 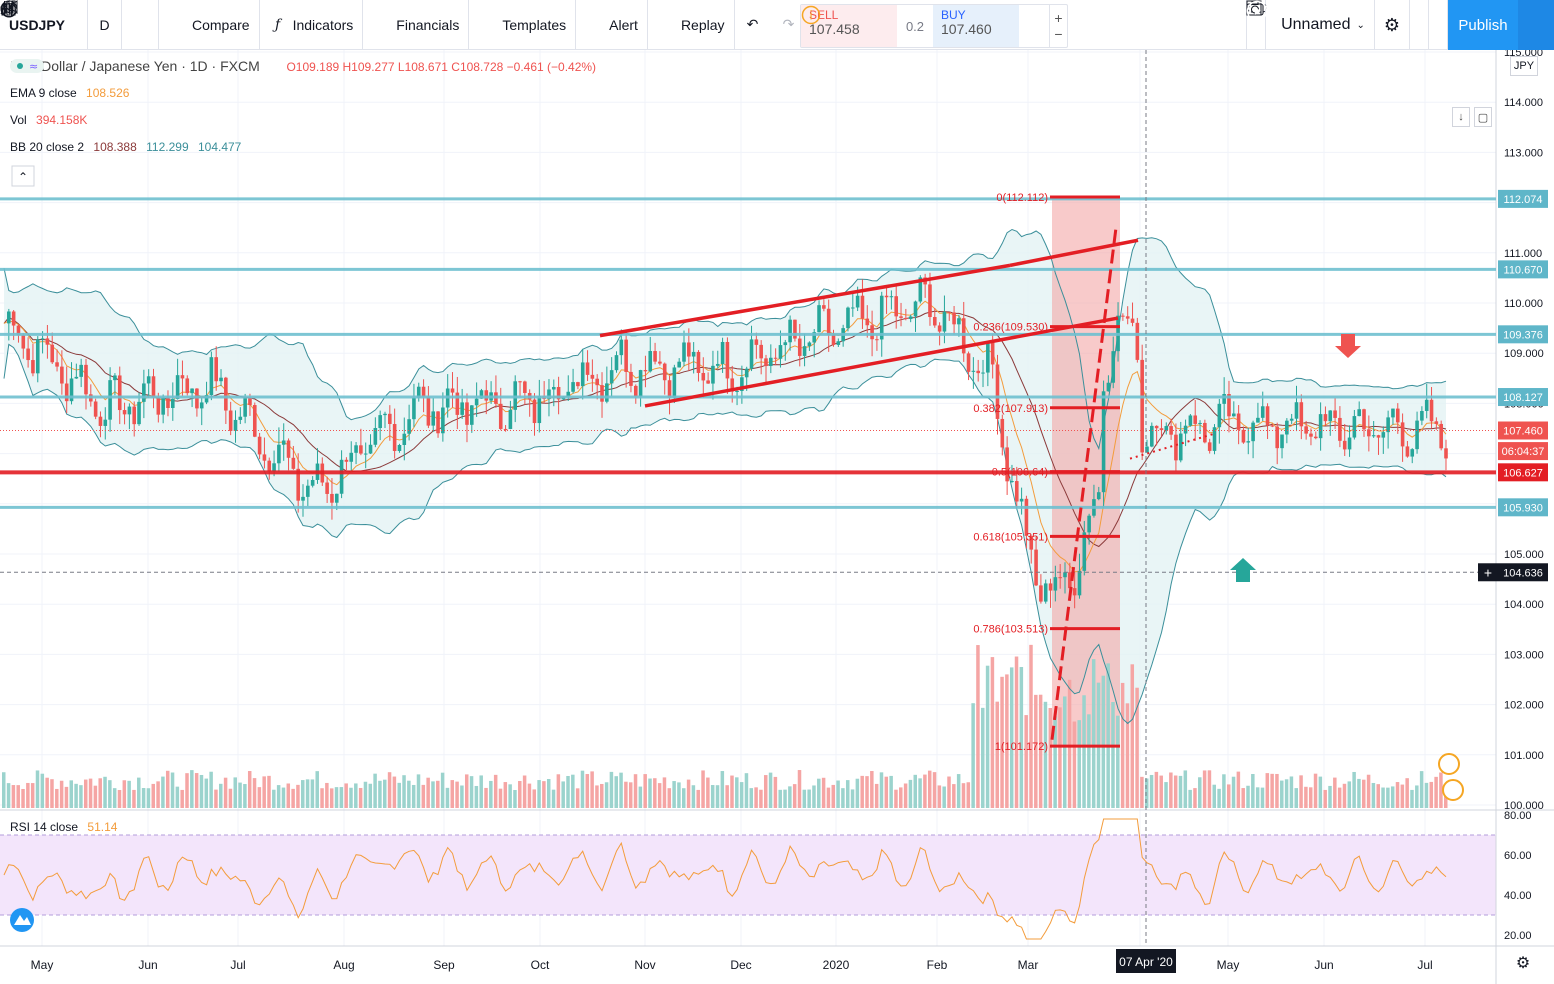 I want to click on buy-button: BUY 107.460, so click(x=976, y=26).